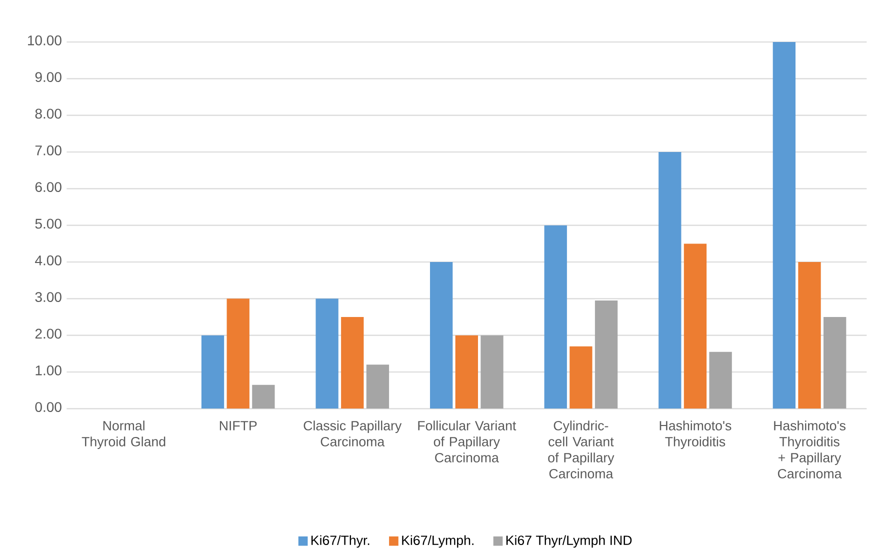 This screenshot has width=896, height=552. What do you see at coordinates (353, 433) in the screenshot?
I see `x-tick-label: Classic Papillary Carcinoma` at bounding box center [353, 433].